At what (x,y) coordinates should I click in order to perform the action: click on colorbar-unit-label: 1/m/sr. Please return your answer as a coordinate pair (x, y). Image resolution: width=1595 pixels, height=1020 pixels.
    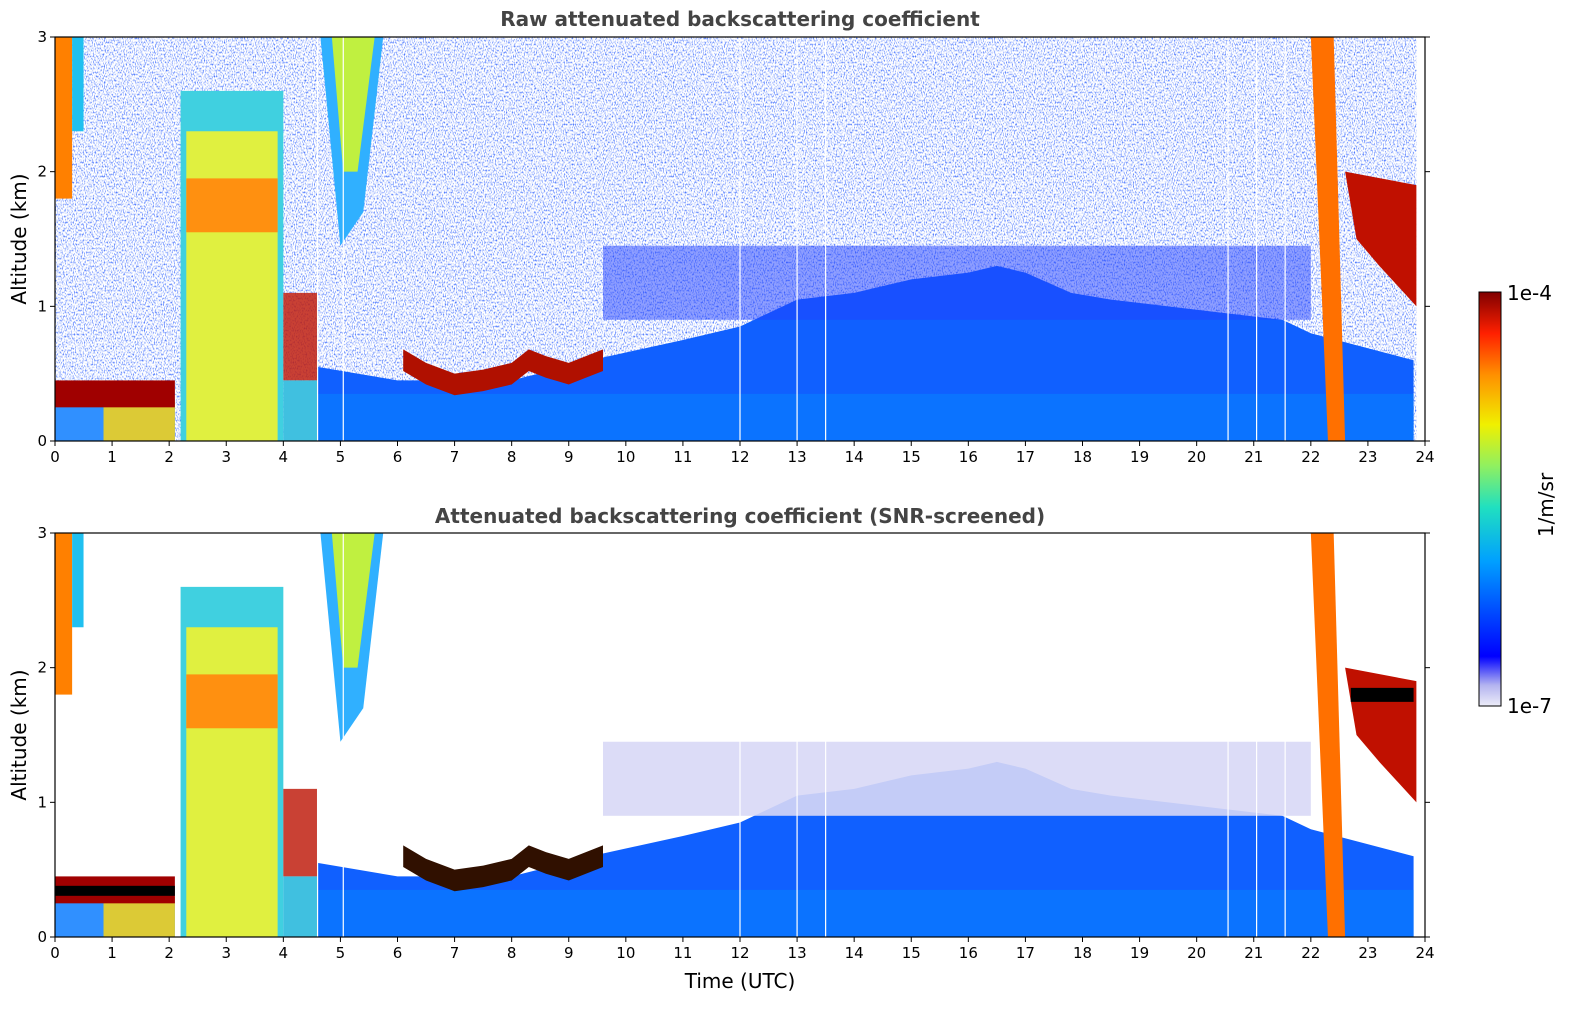
    Looking at the image, I should click on (1546, 504).